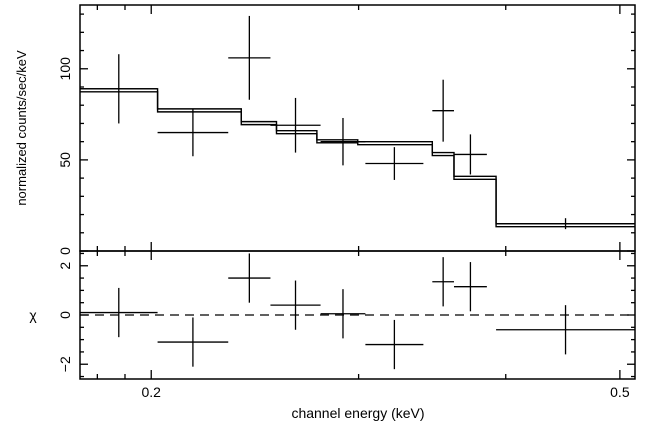 This screenshot has height=428, width=654. What do you see at coordinates (65, 315) in the screenshot?
I see `bottom-y-tick-label-0: 0` at bounding box center [65, 315].